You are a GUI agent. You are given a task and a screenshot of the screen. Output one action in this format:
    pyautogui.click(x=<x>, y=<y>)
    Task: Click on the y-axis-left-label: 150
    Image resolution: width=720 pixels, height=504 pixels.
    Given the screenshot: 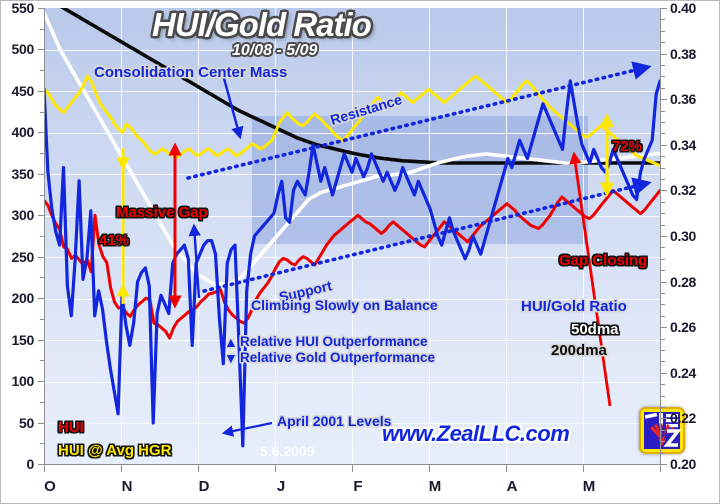 What is the action you would take?
    pyautogui.click(x=23, y=339)
    